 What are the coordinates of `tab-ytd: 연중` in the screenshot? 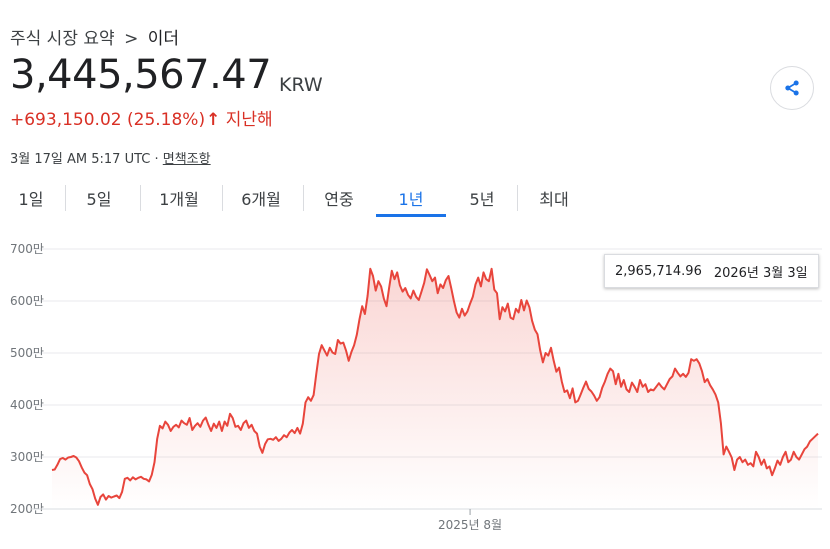 It's located at (339, 199).